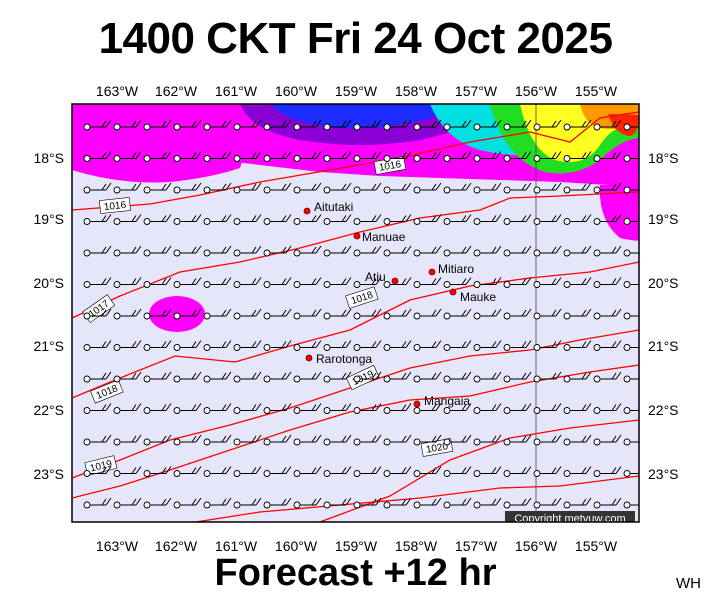 The image size is (711, 600). I want to click on copyright-box, so click(570, 516).